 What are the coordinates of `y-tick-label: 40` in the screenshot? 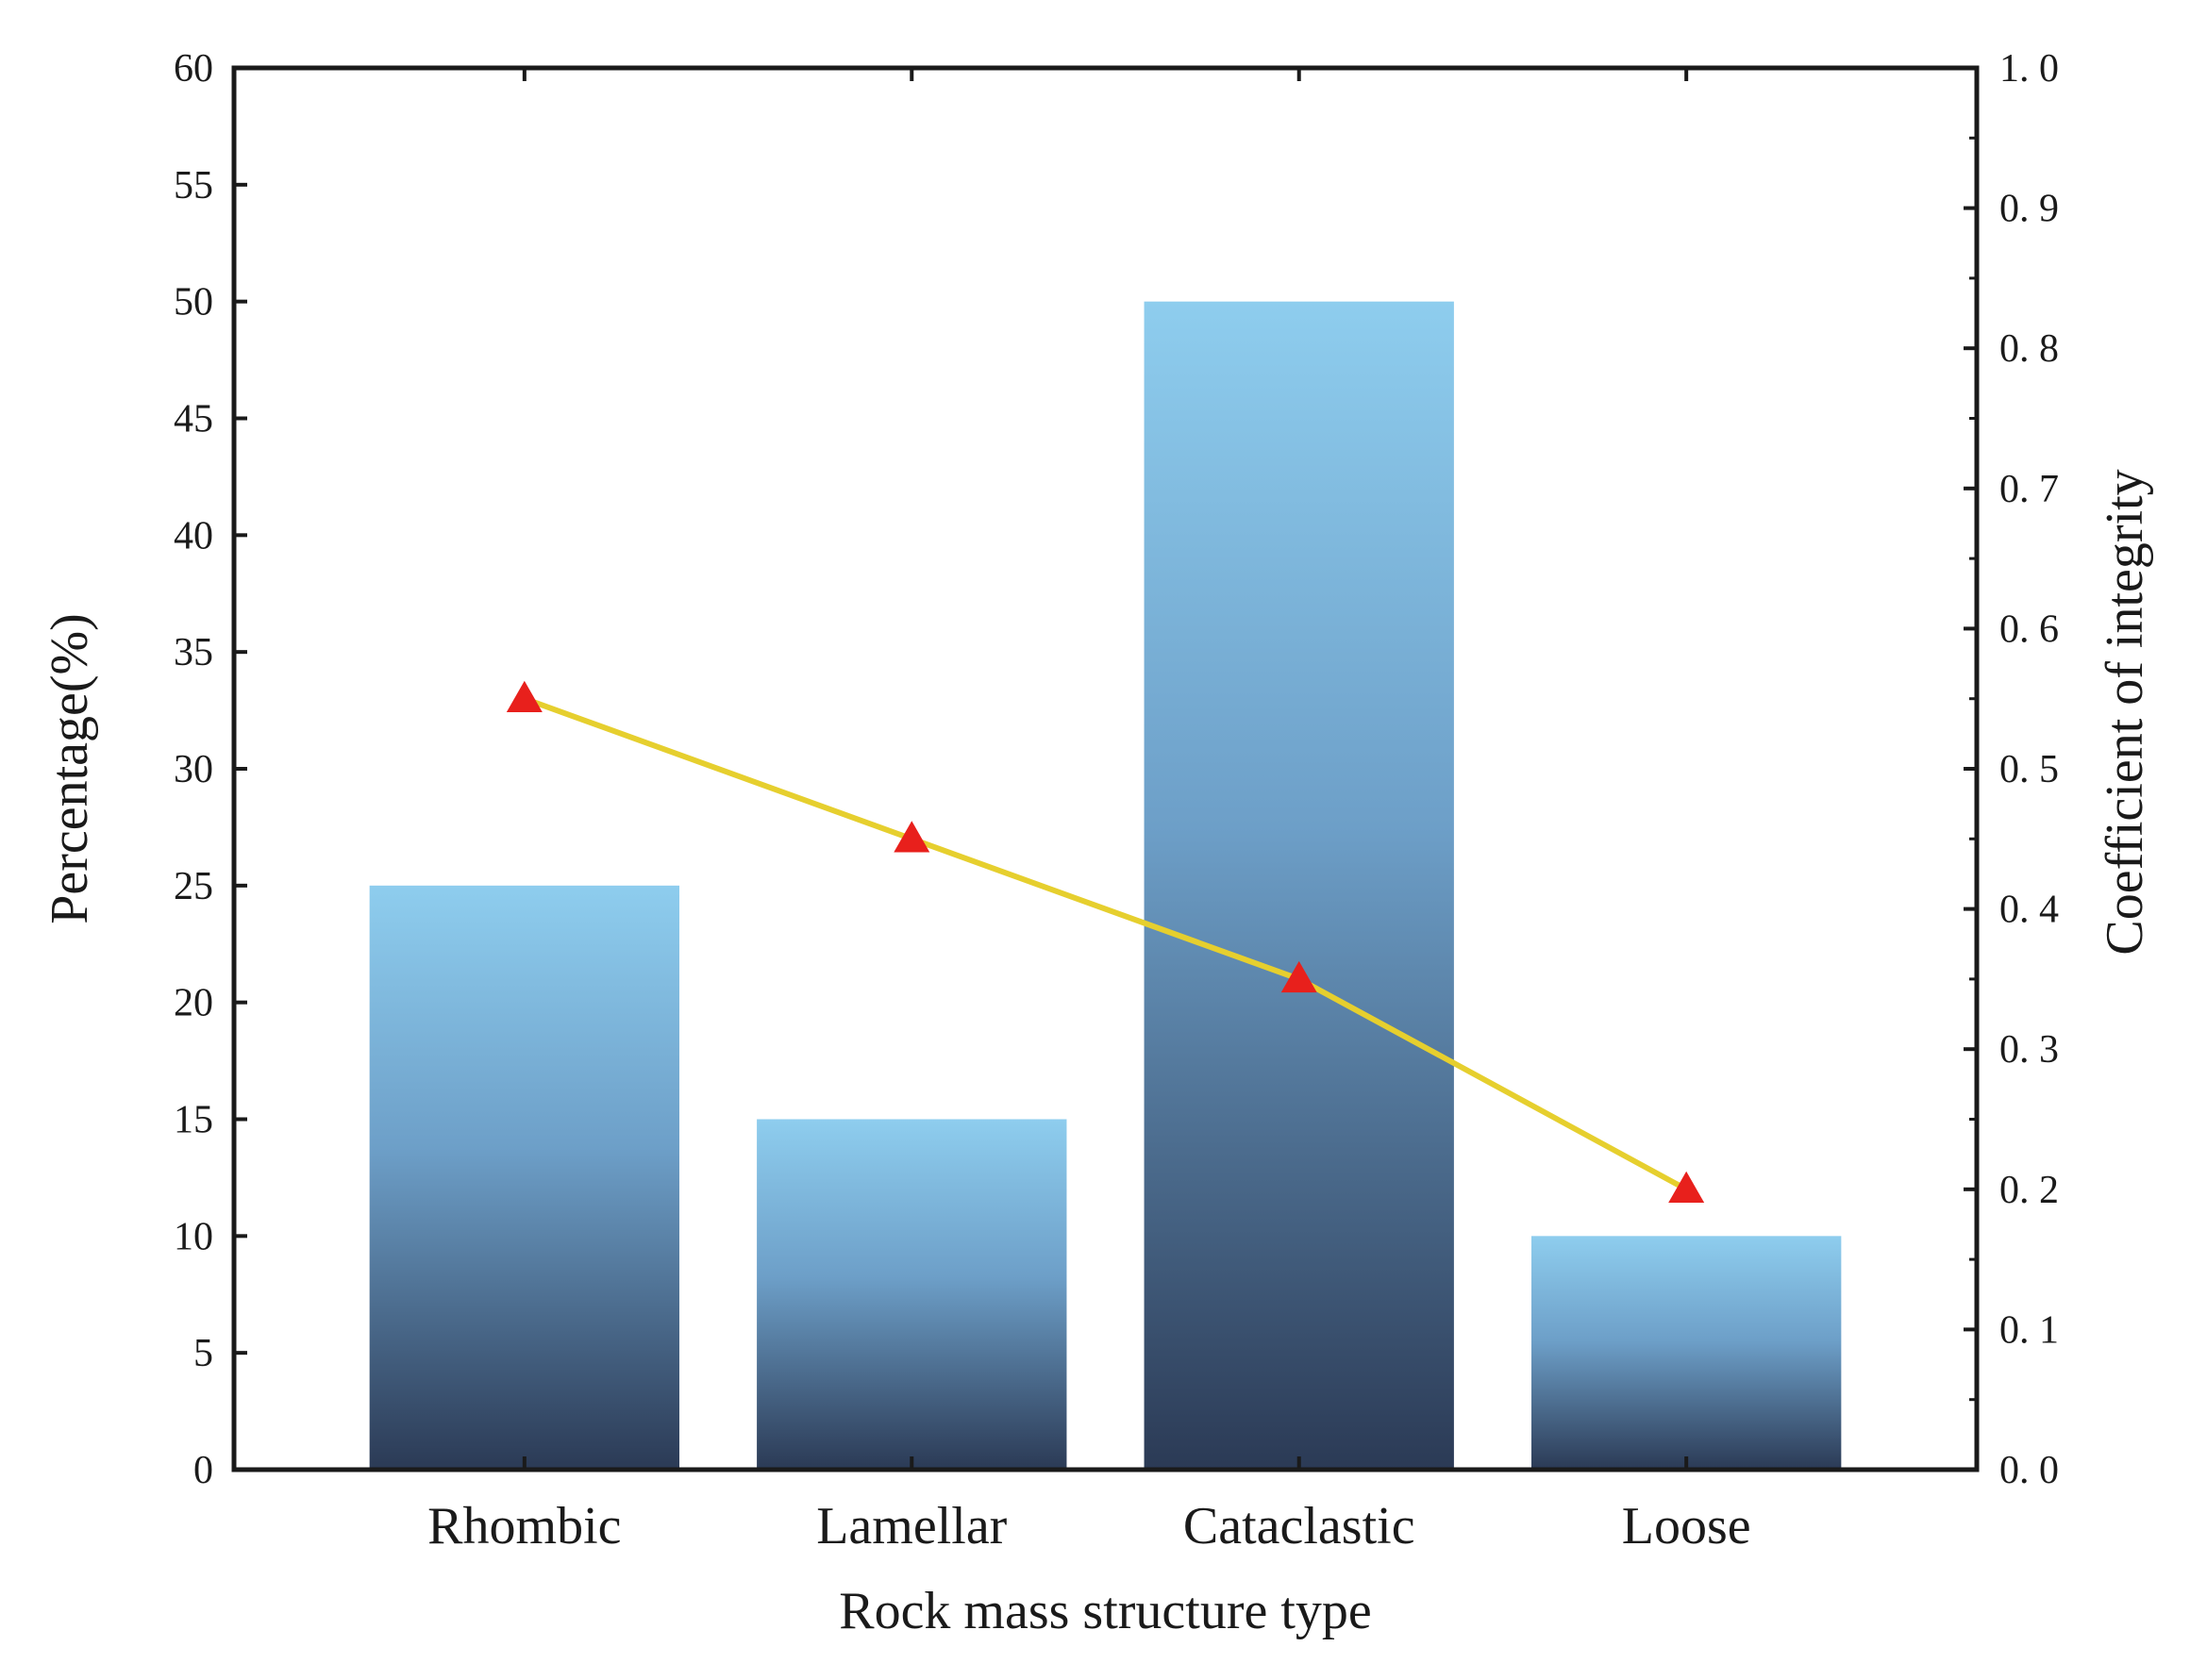 It's located at (193, 535).